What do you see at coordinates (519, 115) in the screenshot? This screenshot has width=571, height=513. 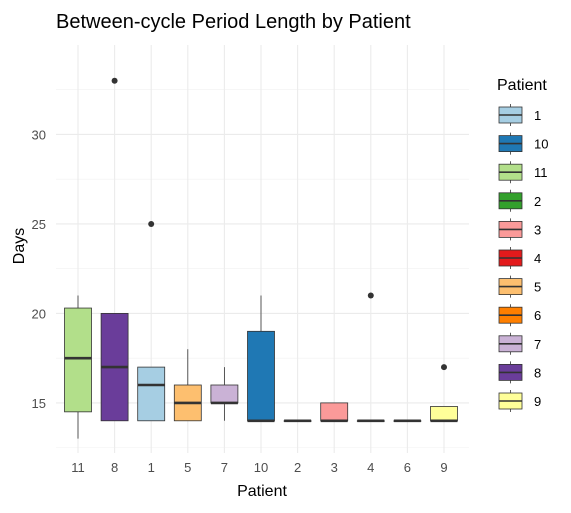 I see `legend-item-1: 1` at bounding box center [519, 115].